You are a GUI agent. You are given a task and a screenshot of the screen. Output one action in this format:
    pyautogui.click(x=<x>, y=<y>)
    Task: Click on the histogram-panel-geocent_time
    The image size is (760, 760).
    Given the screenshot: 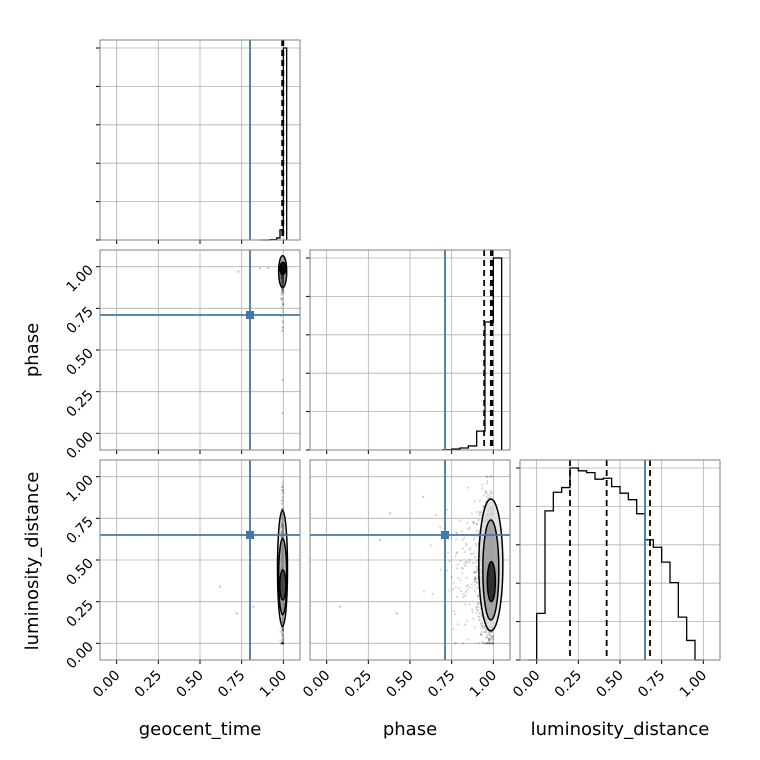 What is the action you would take?
    pyautogui.click(x=198, y=141)
    